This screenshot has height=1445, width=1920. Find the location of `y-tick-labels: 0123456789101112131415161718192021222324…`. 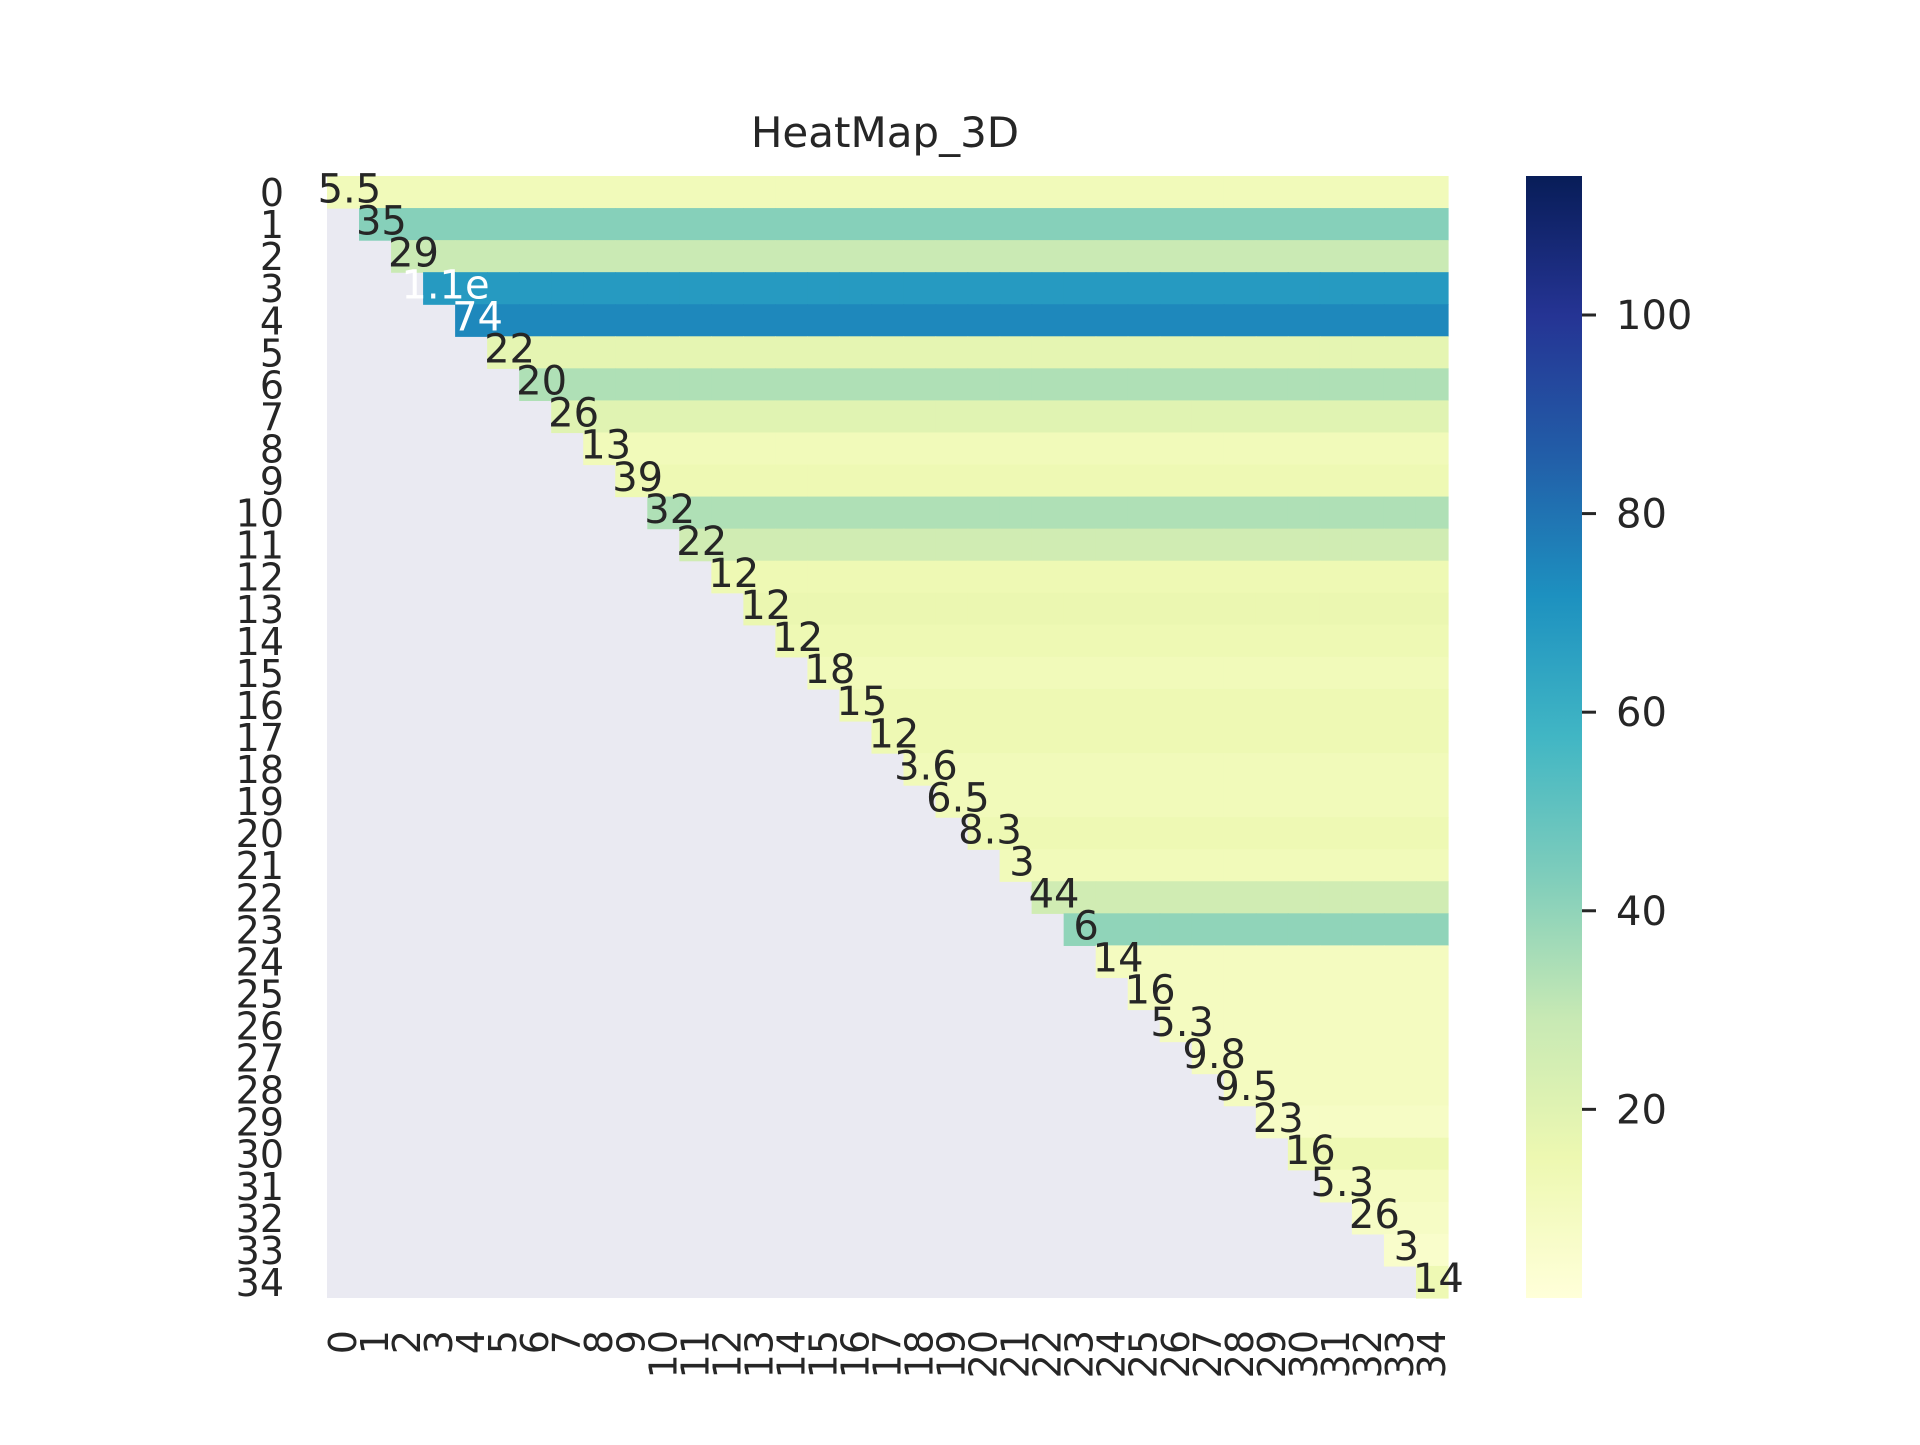

y-tick-labels: 0123456789101112131415161718192021222324… is located at coordinates (260, 738).